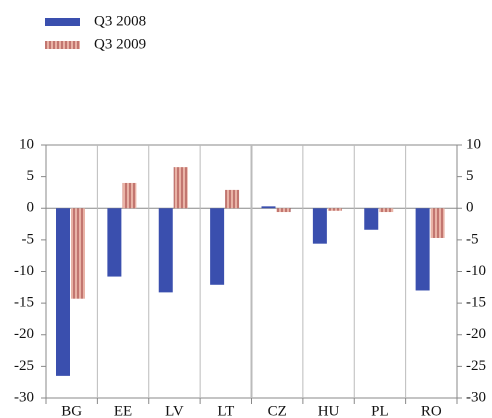 The height and width of the screenshot is (418, 492). I want to click on x-tick-label: LT, so click(225, 410).